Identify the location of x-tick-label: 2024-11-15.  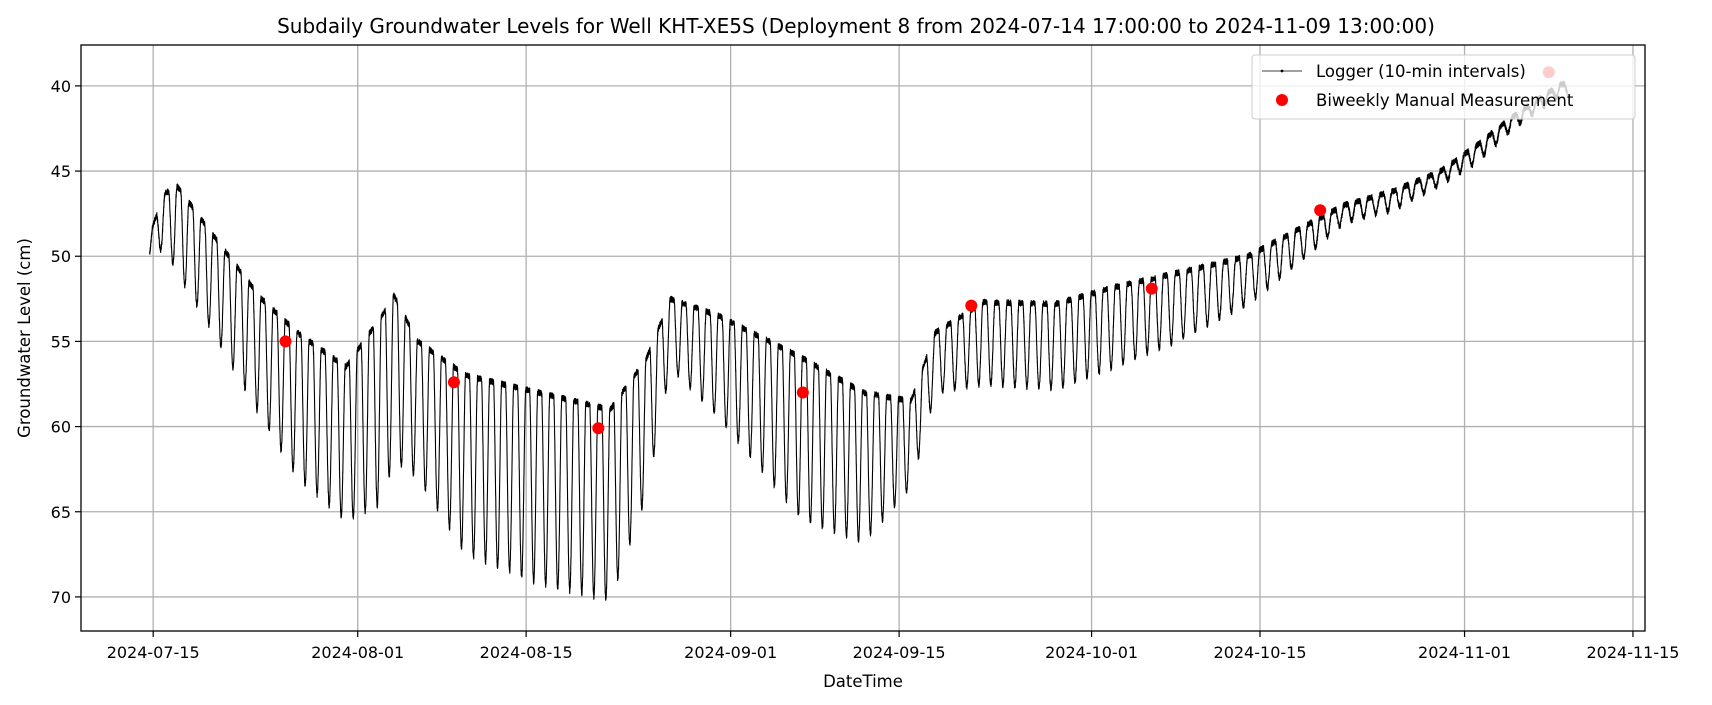
(1632, 652).